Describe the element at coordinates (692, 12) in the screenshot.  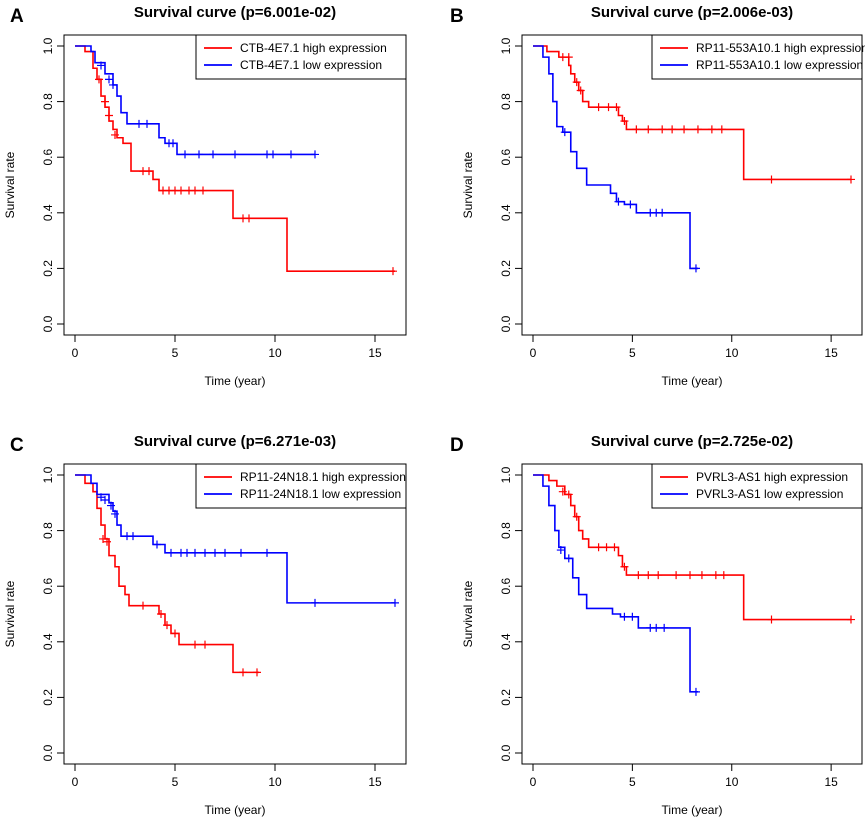
I see `chart-title: Survival curve (p=2.006e-03)` at that location.